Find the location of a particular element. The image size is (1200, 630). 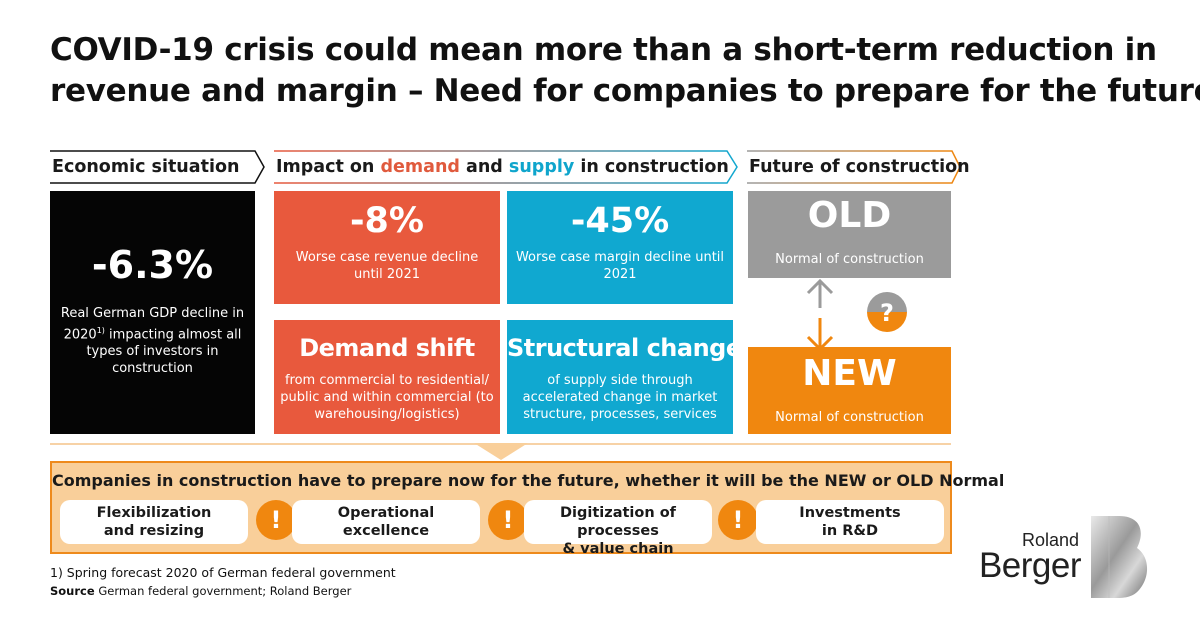

header-impact-post: in construction is located at coordinates (651, 167).